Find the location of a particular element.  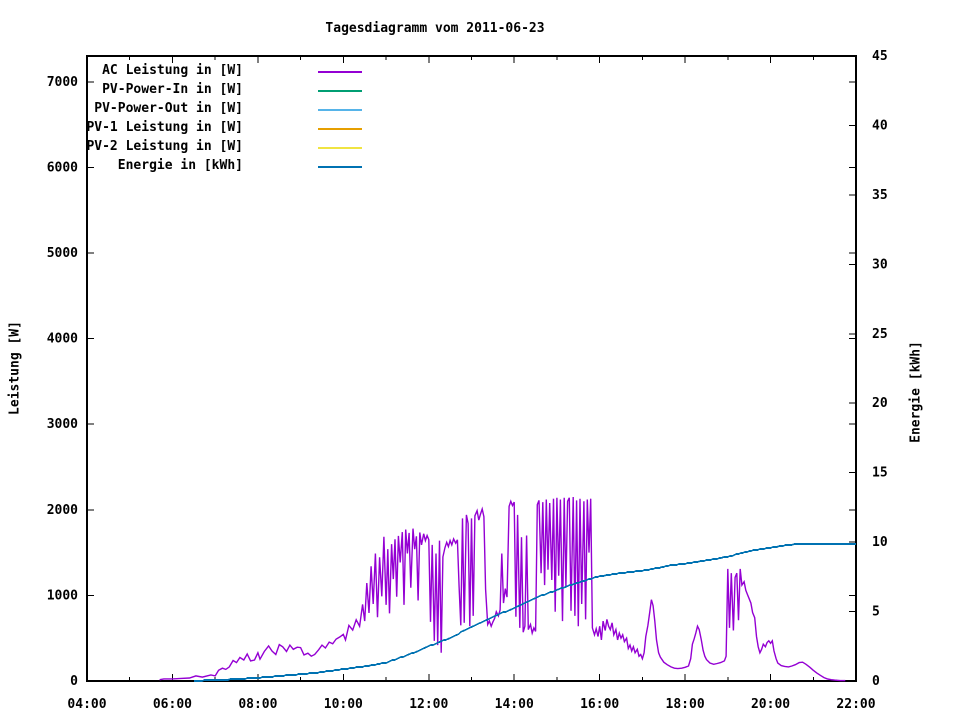

y-right-tick-label: 30 is located at coordinates (880, 264).